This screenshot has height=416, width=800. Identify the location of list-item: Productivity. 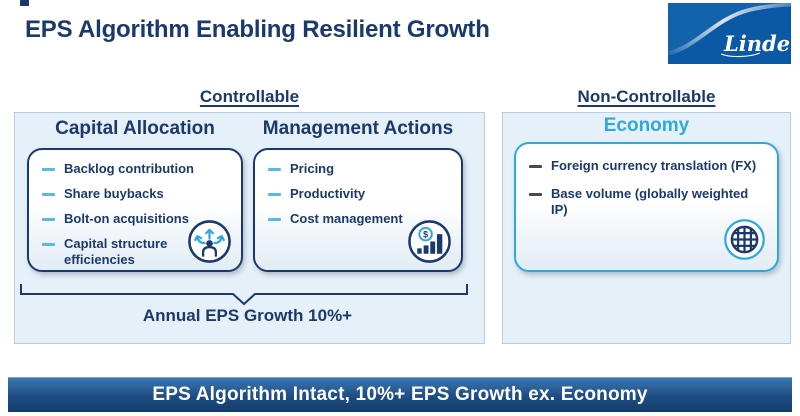
(359, 194).